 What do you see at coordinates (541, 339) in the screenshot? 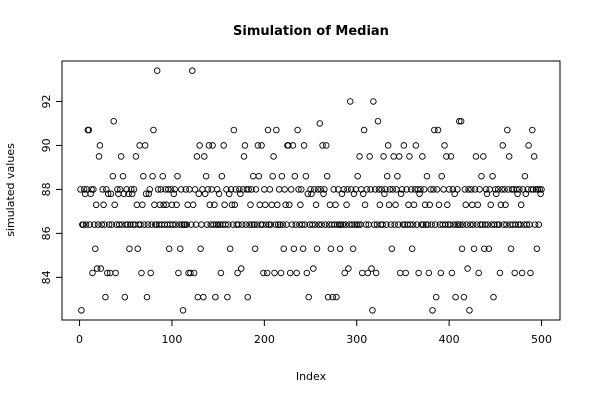
I see `x-tick-label: 500` at bounding box center [541, 339].